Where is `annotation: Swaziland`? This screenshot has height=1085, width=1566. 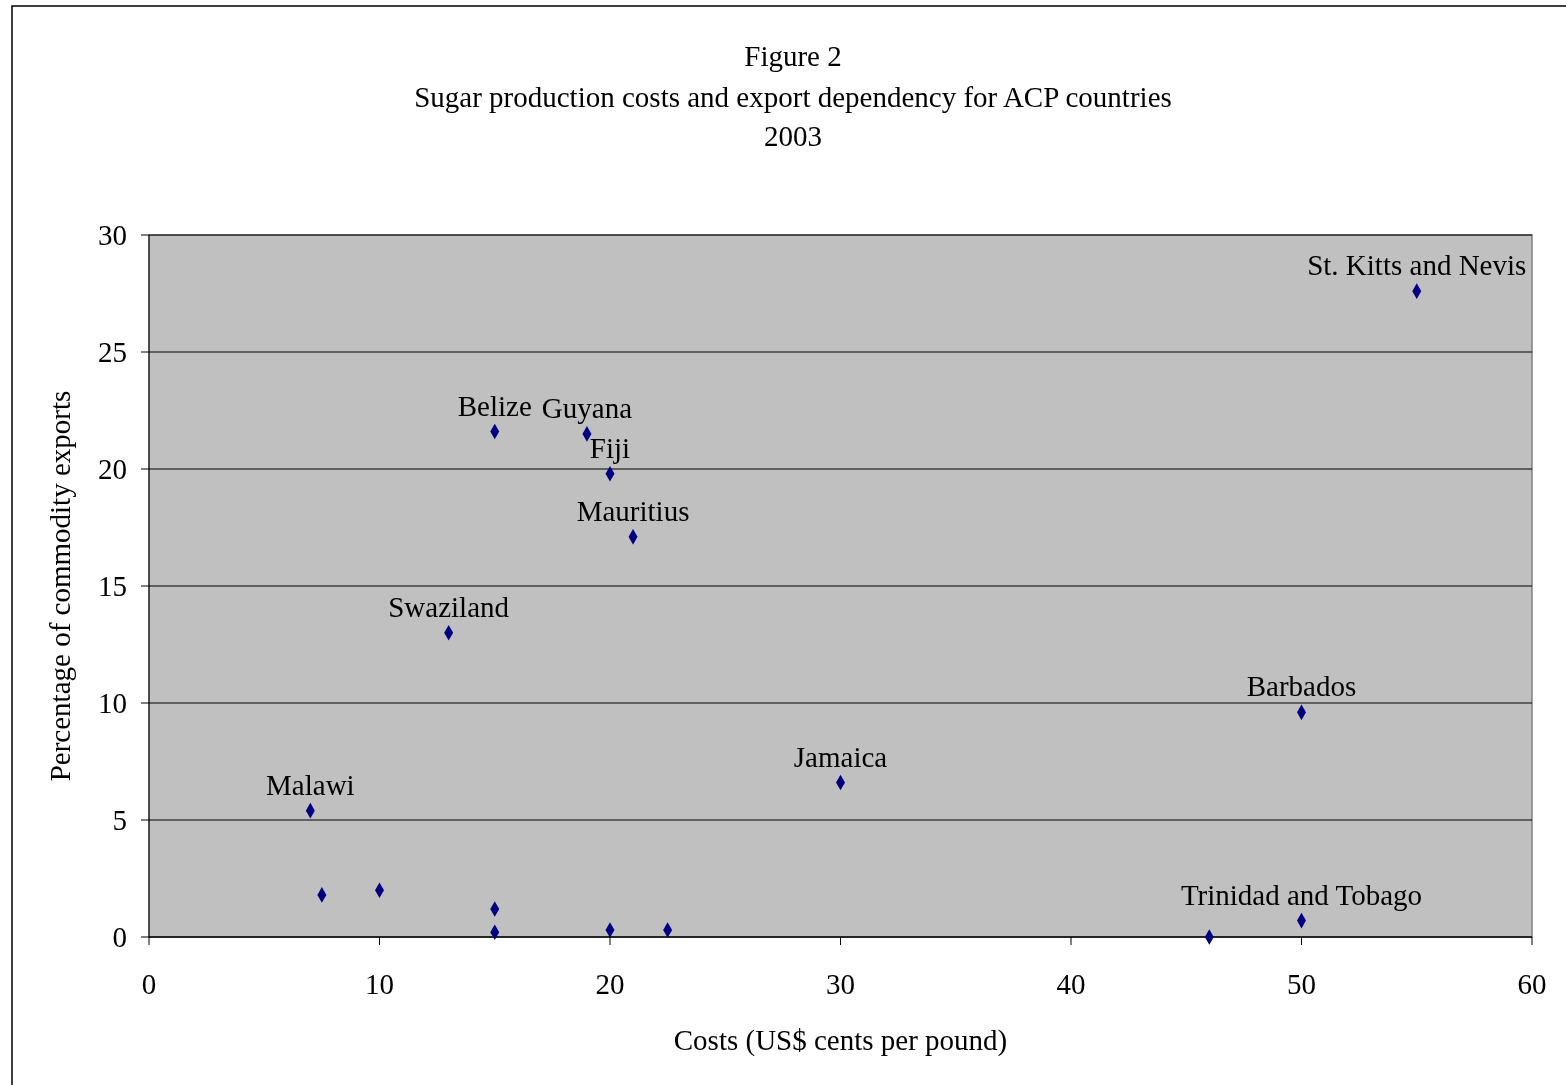
annotation: Swaziland is located at coordinates (449, 606).